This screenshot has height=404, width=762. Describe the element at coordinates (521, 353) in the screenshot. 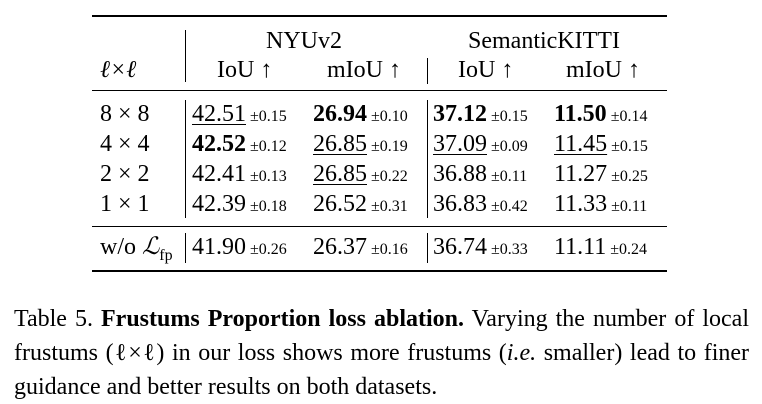

I see `caption-ie: i.e.` at that location.